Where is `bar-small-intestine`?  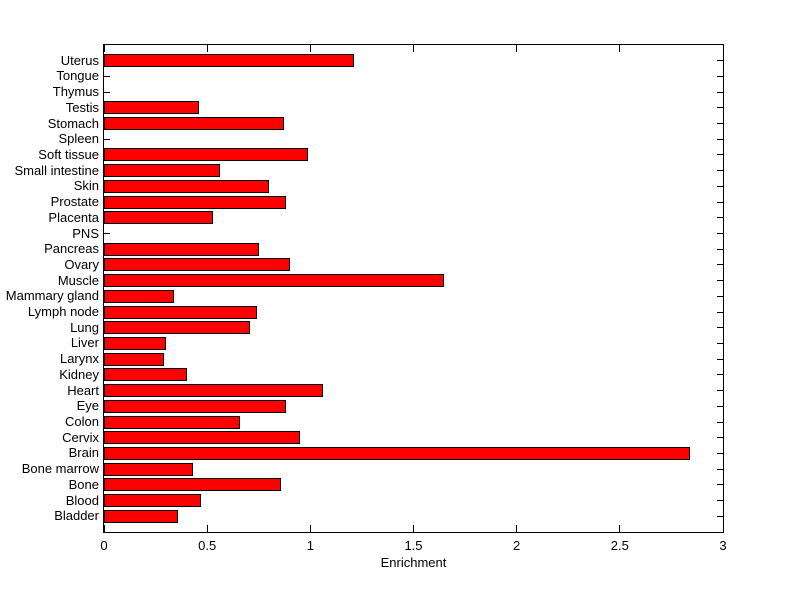
bar-small-intestine is located at coordinates (162, 171).